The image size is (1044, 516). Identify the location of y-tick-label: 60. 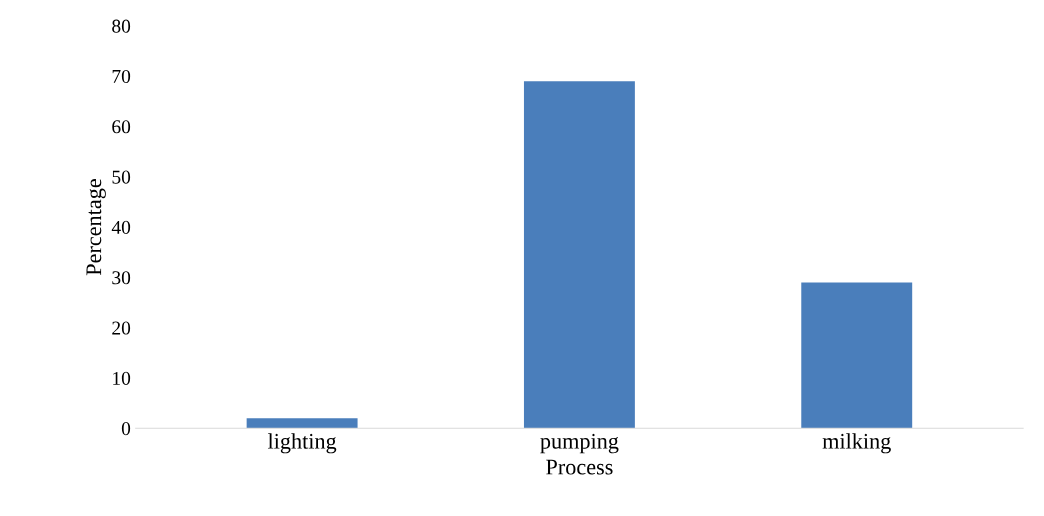
(121, 127).